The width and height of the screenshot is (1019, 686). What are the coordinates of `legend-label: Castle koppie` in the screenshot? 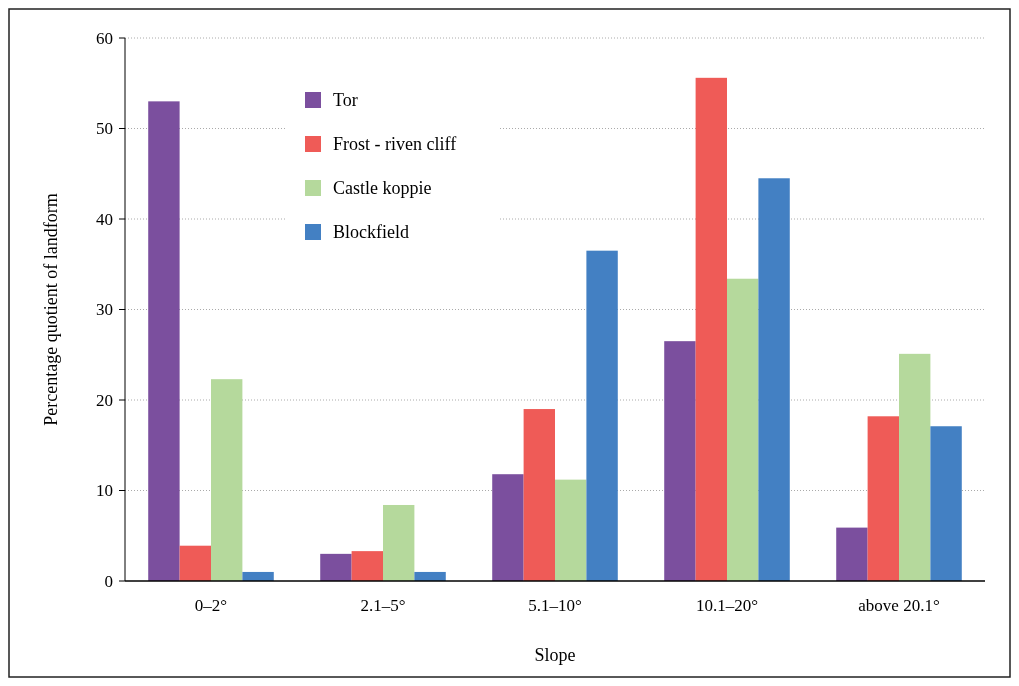 It's located at (382, 188).